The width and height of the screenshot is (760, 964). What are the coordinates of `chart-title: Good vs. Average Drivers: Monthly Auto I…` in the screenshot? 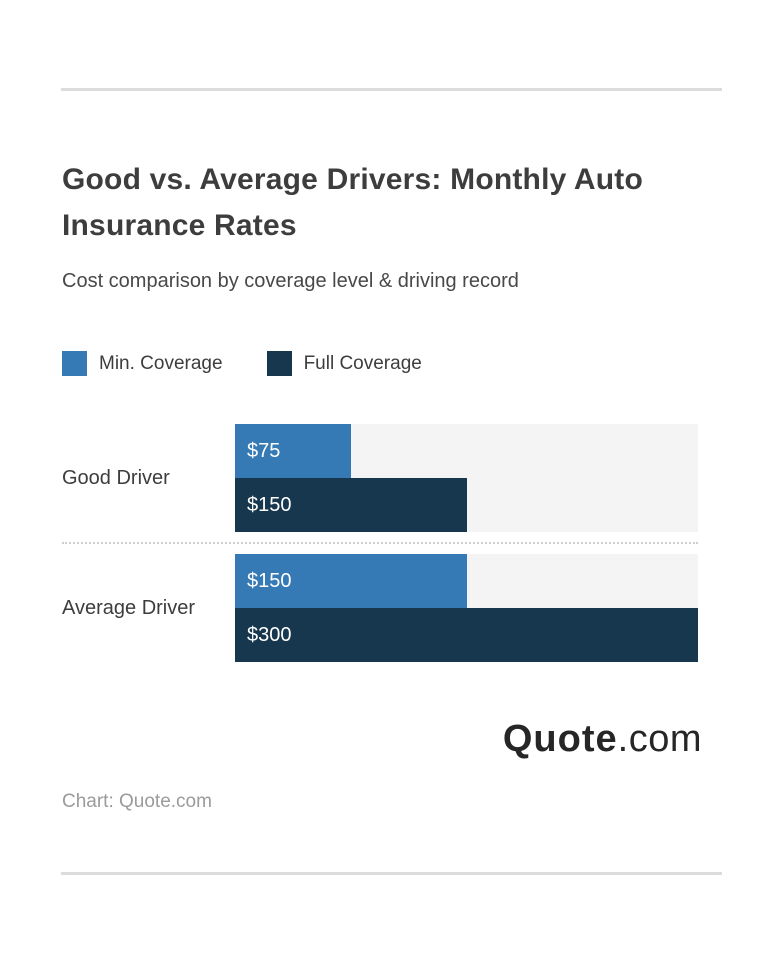 It's located at (353, 202).